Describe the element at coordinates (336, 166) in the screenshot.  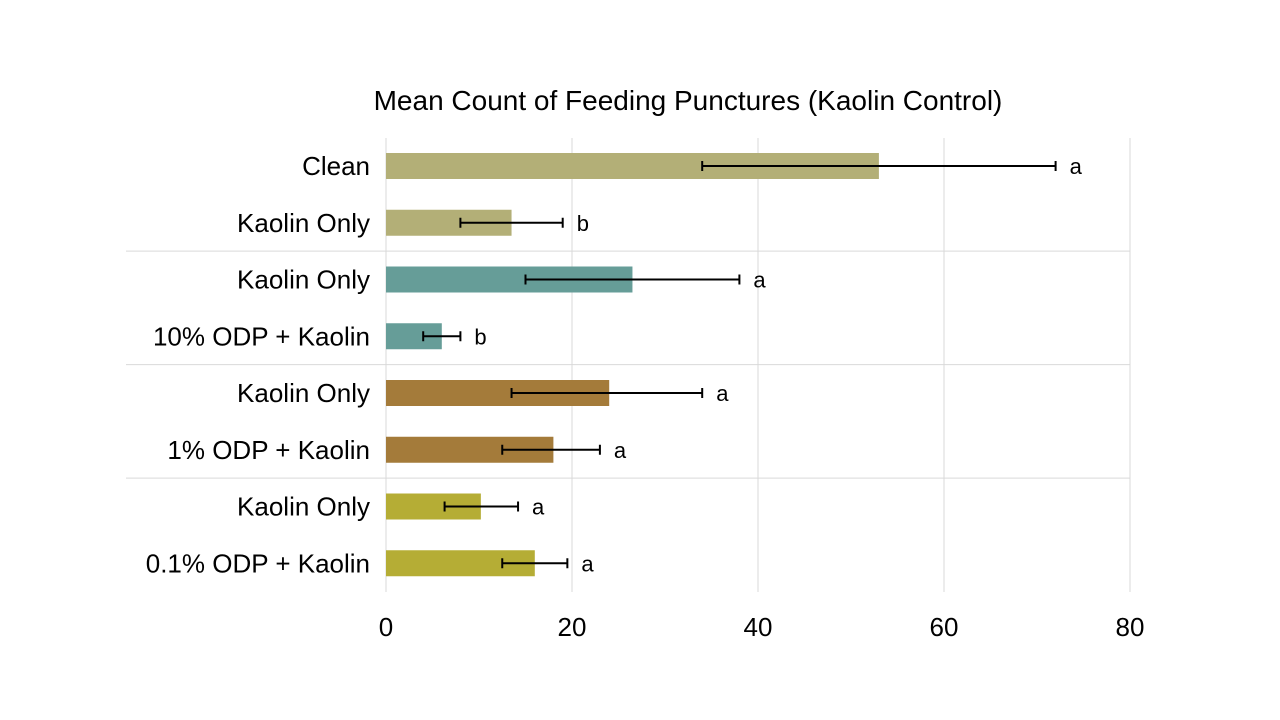
I see `category-label: Clean` at that location.